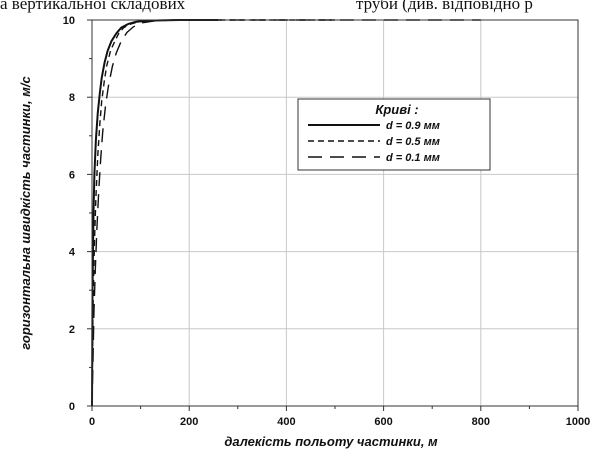 Image resolution: width=596 pixels, height=459 pixels. I want to click on x-tick-label: 0, so click(92, 422).